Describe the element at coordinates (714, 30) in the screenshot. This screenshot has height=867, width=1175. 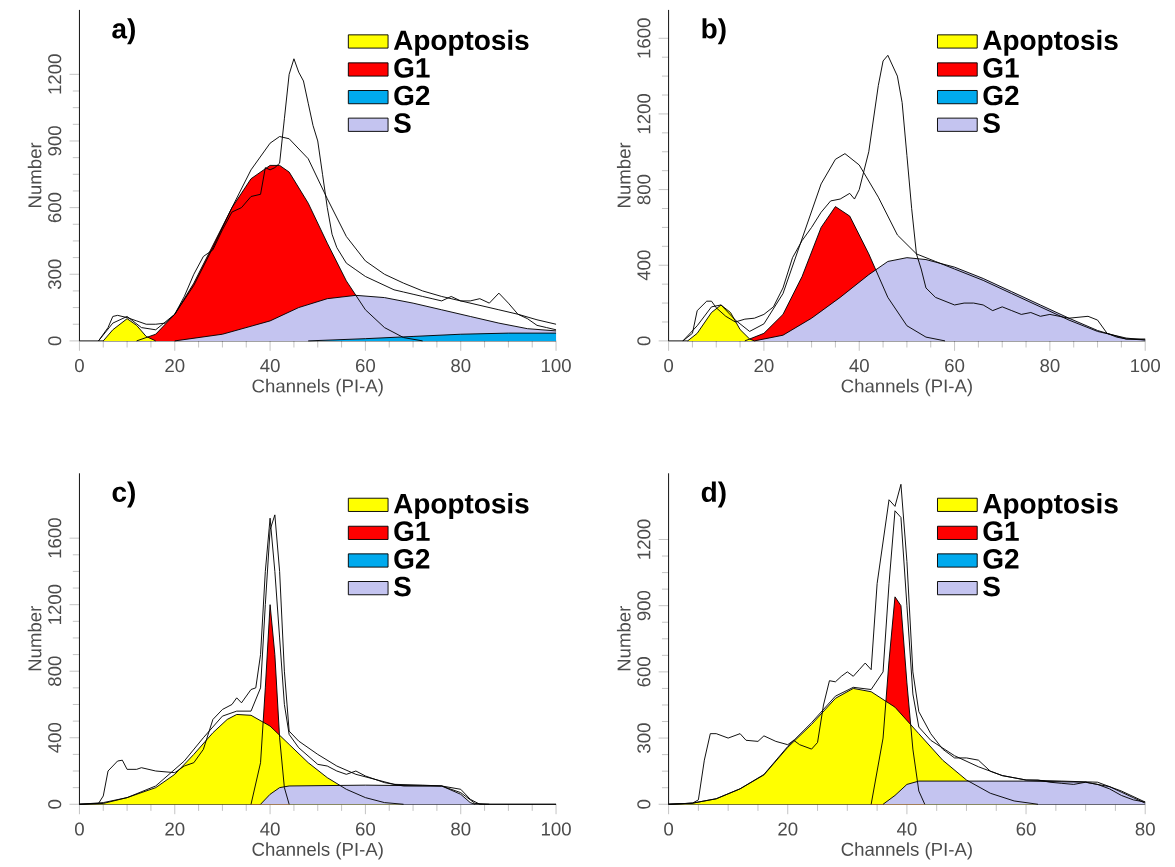
I see `chart-title: b)` at that location.